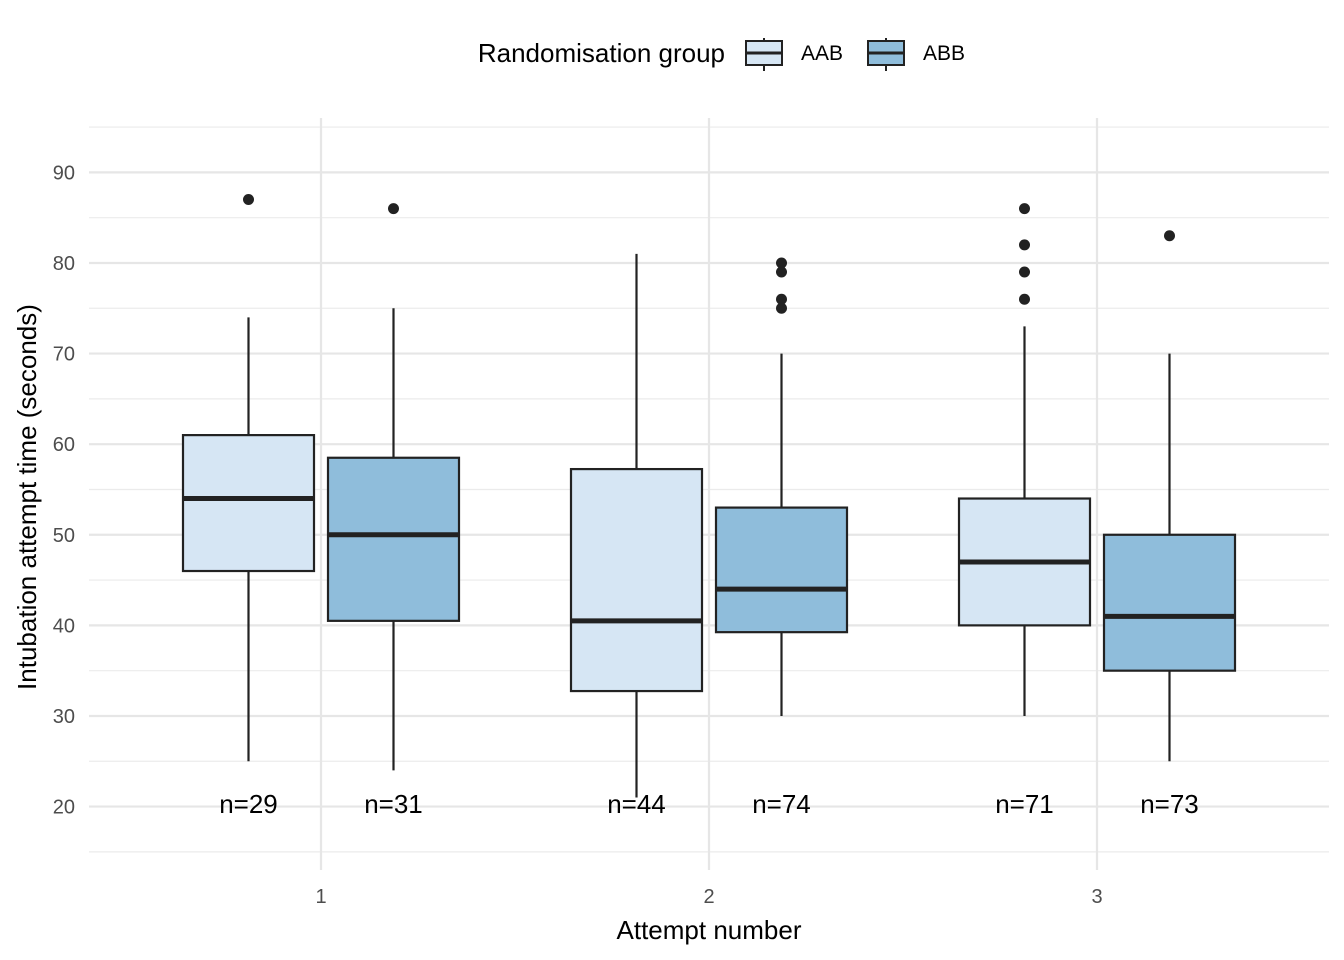 Image resolution: width=1344 pixels, height=960 pixels. I want to click on n-label: n=31, so click(393, 804).